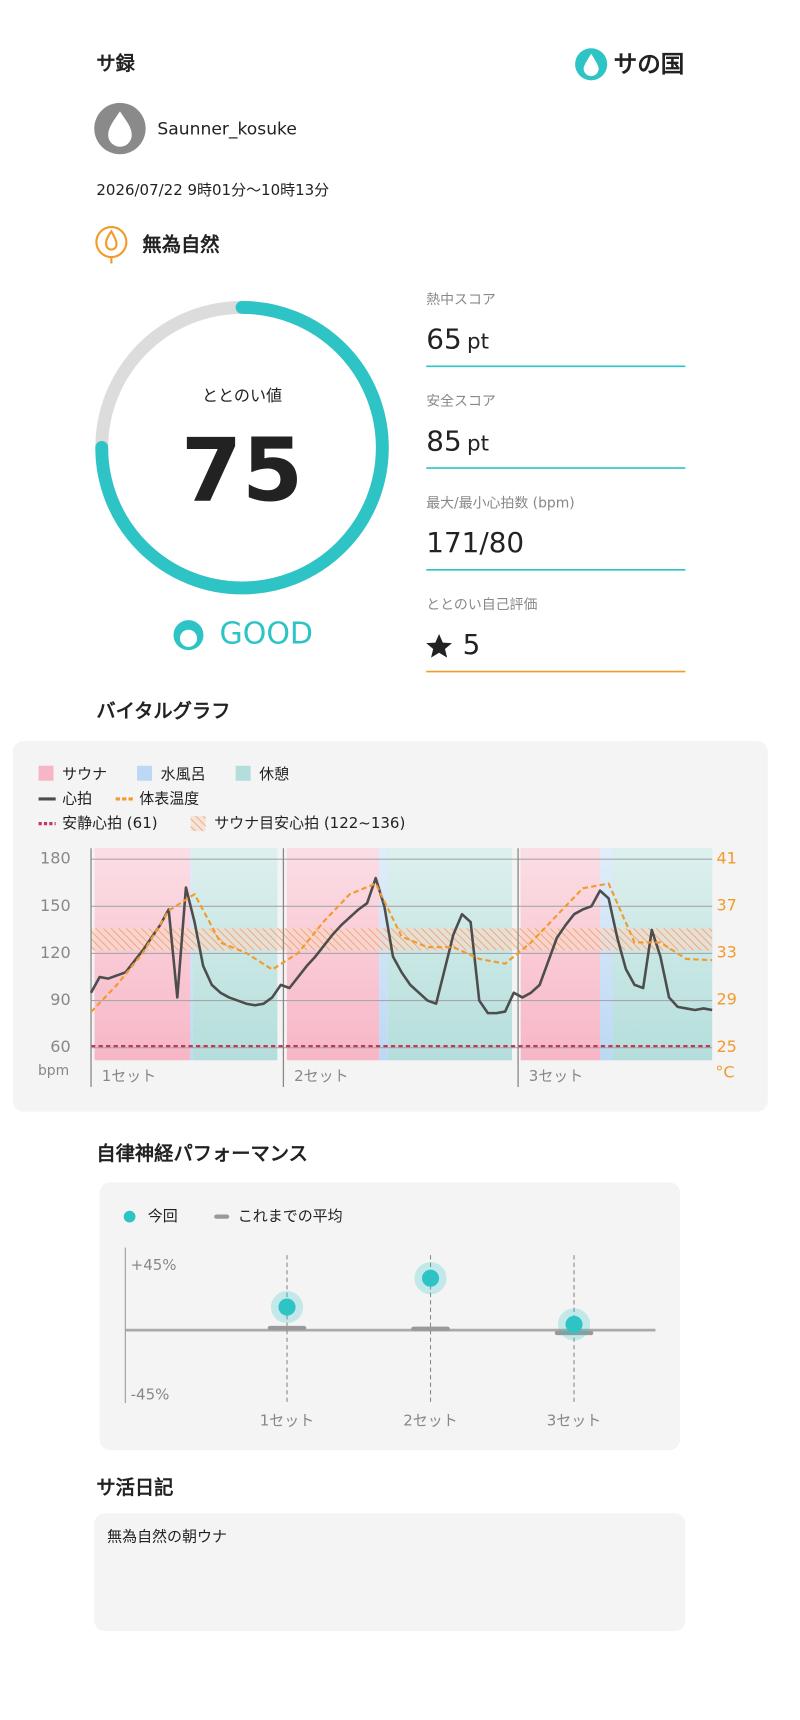  Describe the element at coordinates (183, 774) in the screenshot. I see `legend-label: 水風呂` at that location.